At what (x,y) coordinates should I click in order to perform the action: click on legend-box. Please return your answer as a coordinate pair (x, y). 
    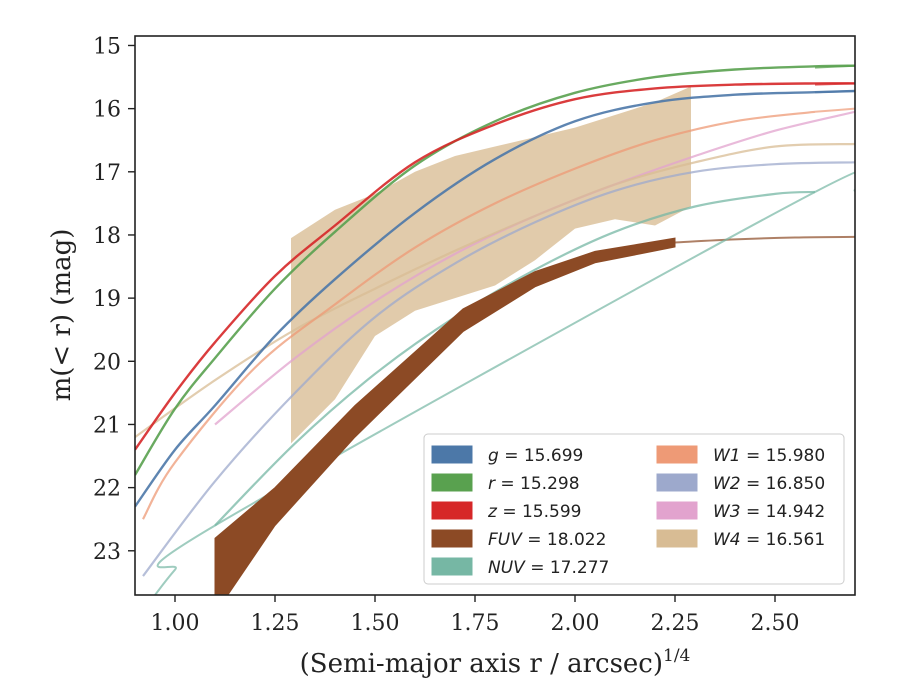
    Looking at the image, I should click on (634, 509).